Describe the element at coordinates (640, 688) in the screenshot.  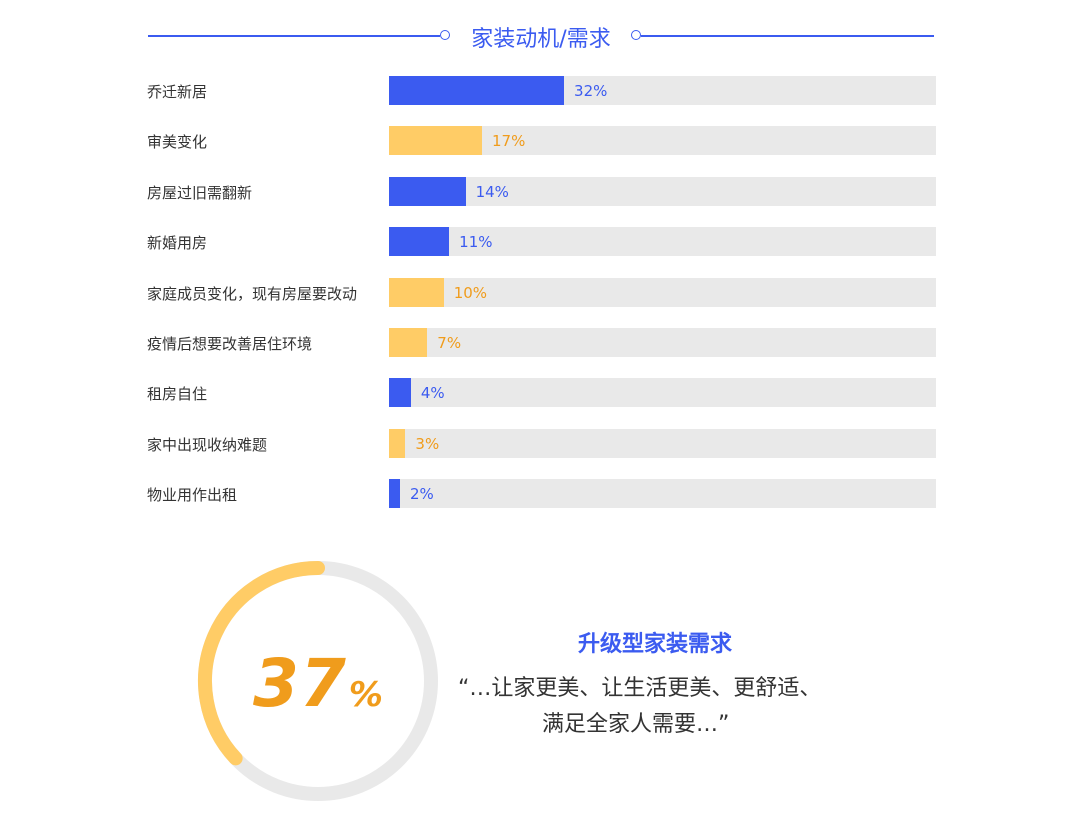
I see `donut-quote-line-1: “…让家更美、让生活更美、更舒适、` at that location.